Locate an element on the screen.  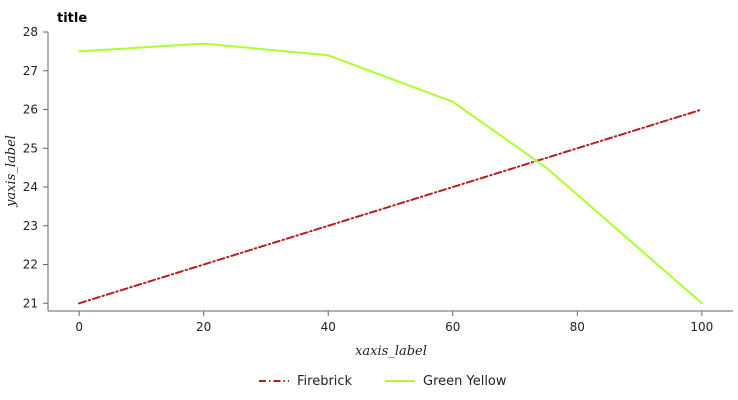
y-tick-label: 28 is located at coordinates (30, 32).